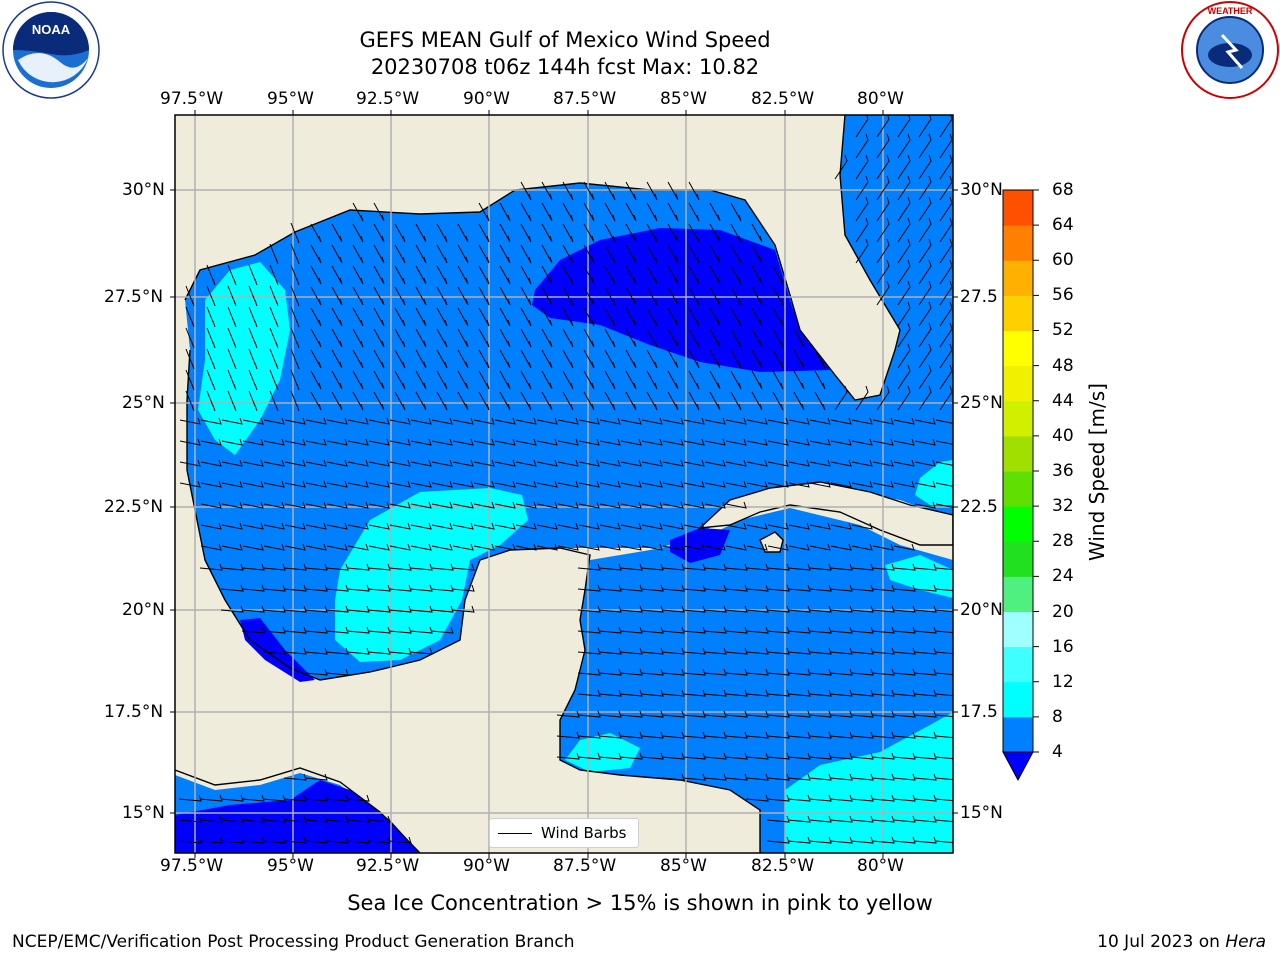 The width and height of the screenshot is (1280, 960). What do you see at coordinates (1063, 541) in the screenshot?
I see `colorbar-tick-28: 28` at bounding box center [1063, 541].